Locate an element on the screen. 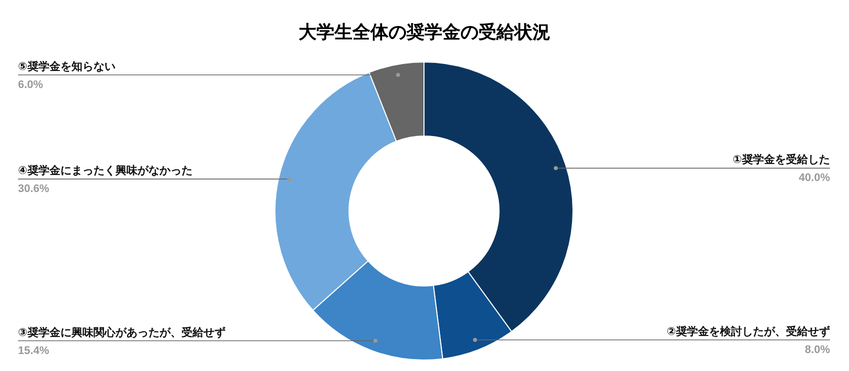 Image resolution: width=849 pixels, height=371 pixels. data-label: 15.4% is located at coordinates (34, 350).